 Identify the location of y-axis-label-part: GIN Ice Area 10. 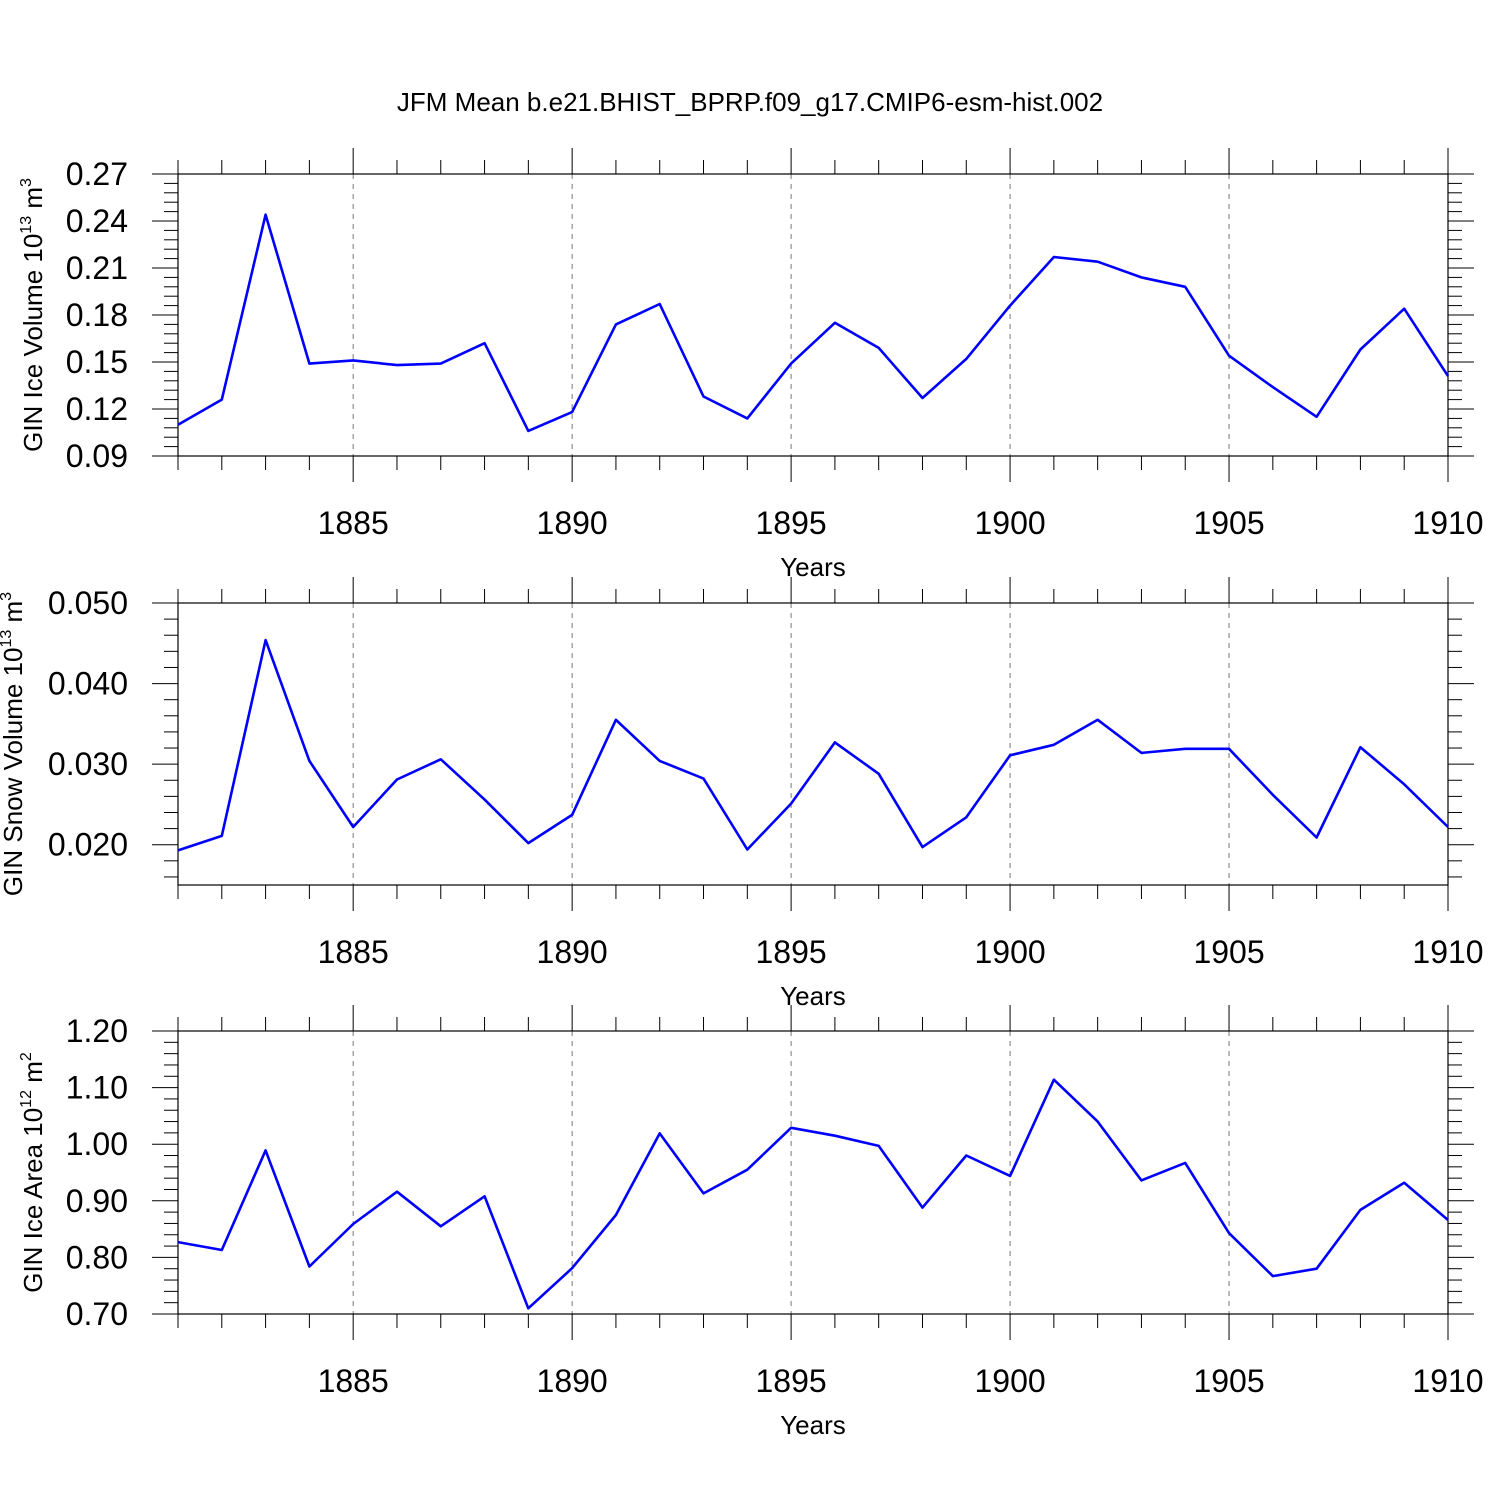
(33, 1200).